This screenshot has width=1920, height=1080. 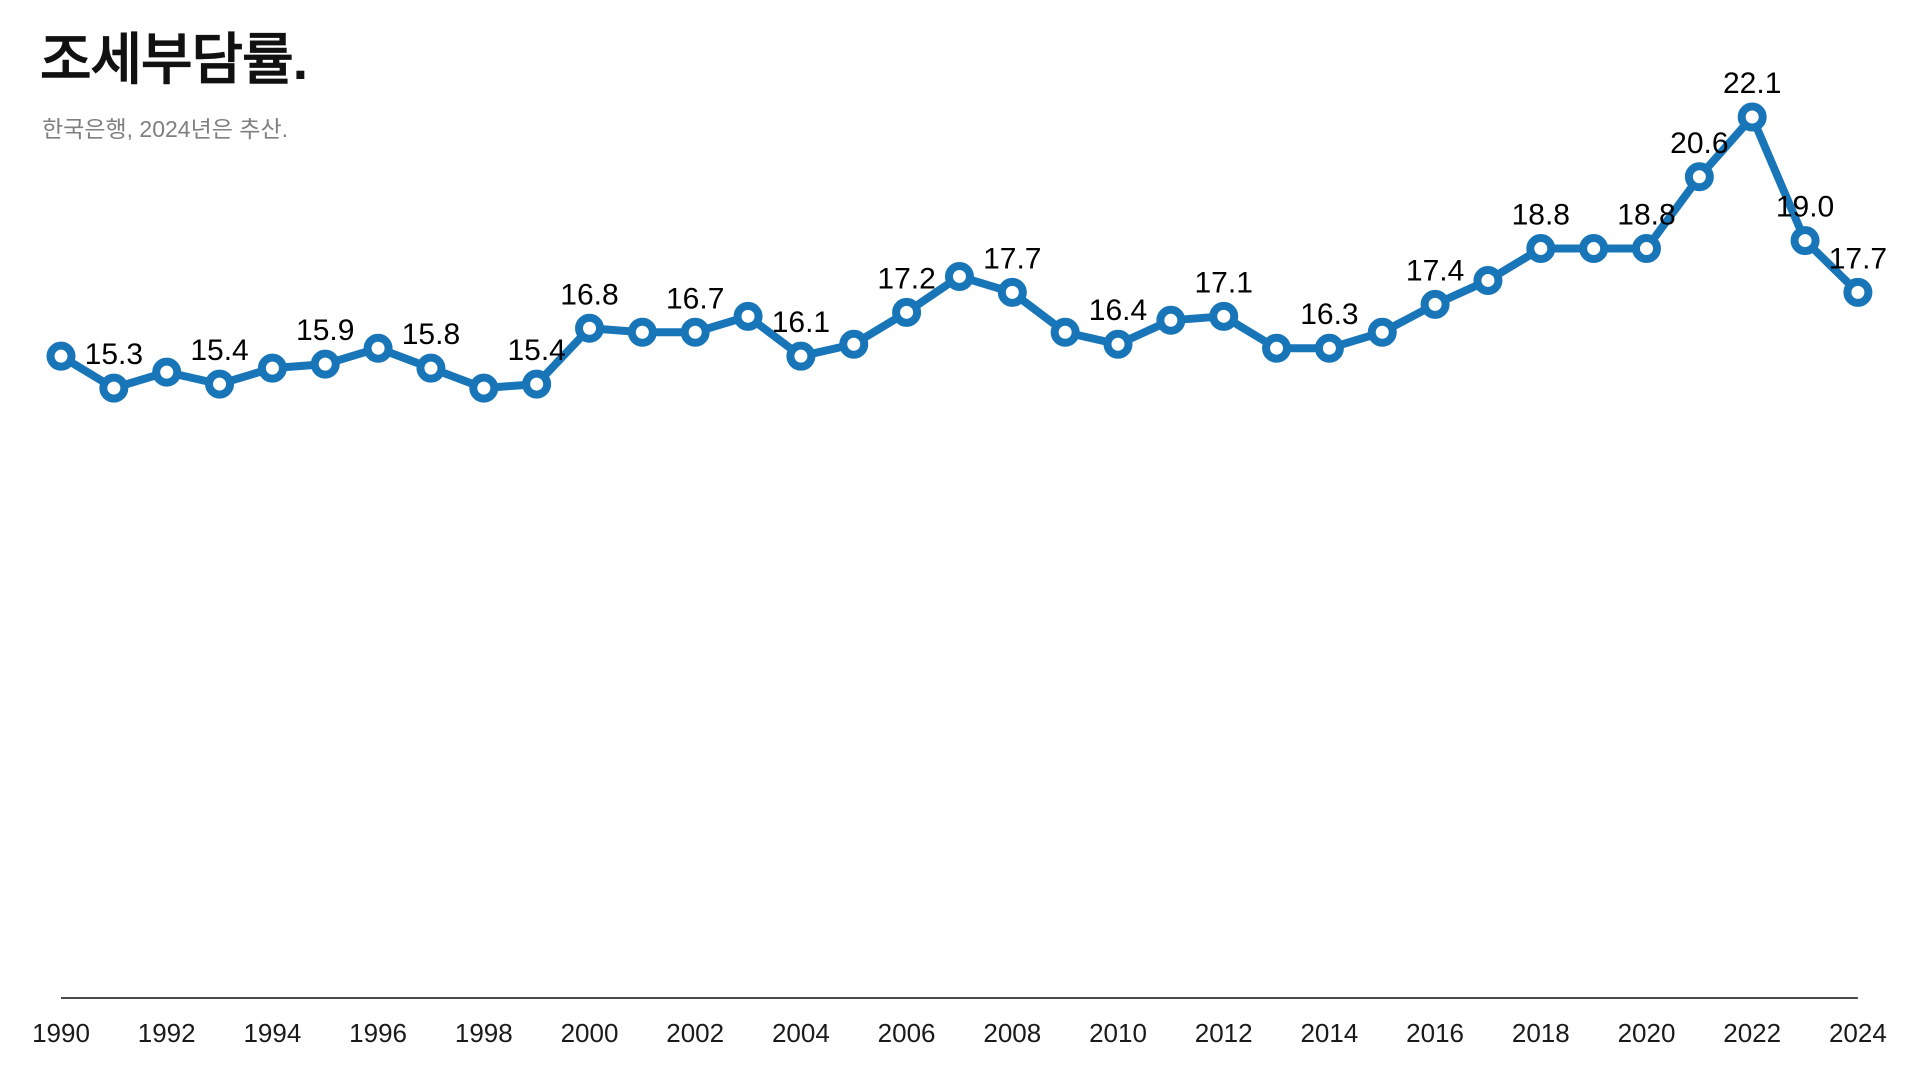 I want to click on data-label-1993: 15.4, so click(x=219, y=350).